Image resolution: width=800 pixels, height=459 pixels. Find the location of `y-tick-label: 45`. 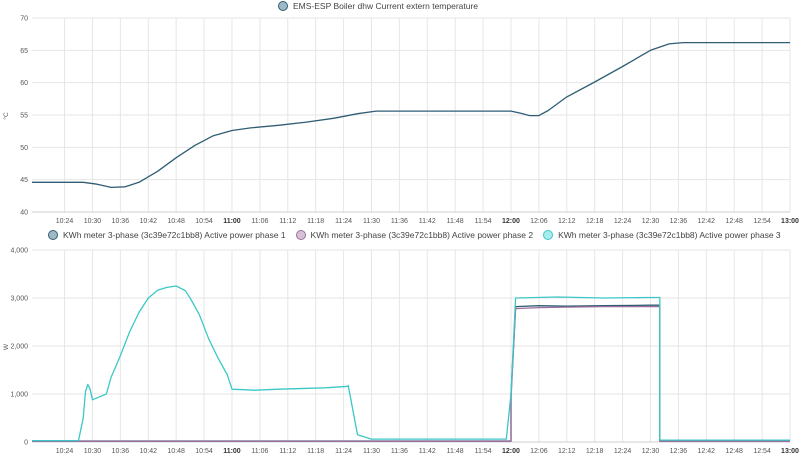

y-tick-label: 45 is located at coordinates (24, 180).